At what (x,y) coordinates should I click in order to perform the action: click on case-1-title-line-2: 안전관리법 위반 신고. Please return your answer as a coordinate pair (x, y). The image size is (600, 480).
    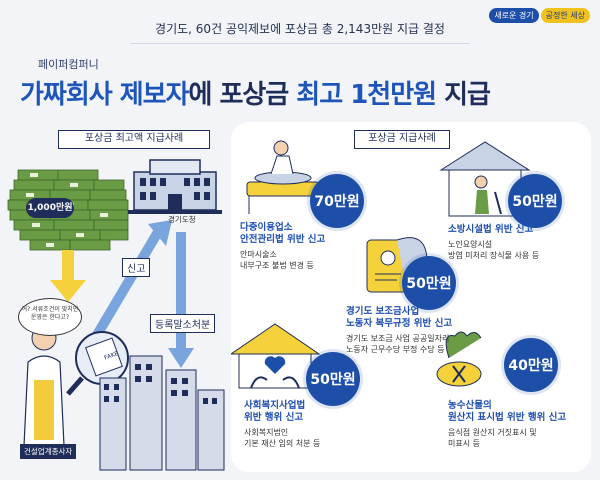
    Looking at the image, I should click on (283, 239).